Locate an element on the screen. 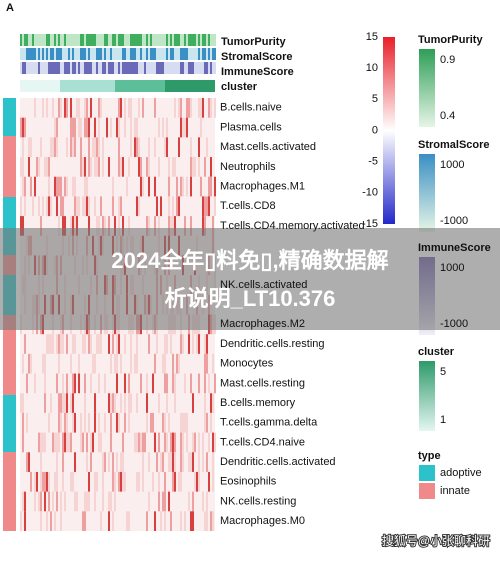 The width and height of the screenshot is (500, 561). annotation-label: StromalScore is located at coordinates (257, 57).